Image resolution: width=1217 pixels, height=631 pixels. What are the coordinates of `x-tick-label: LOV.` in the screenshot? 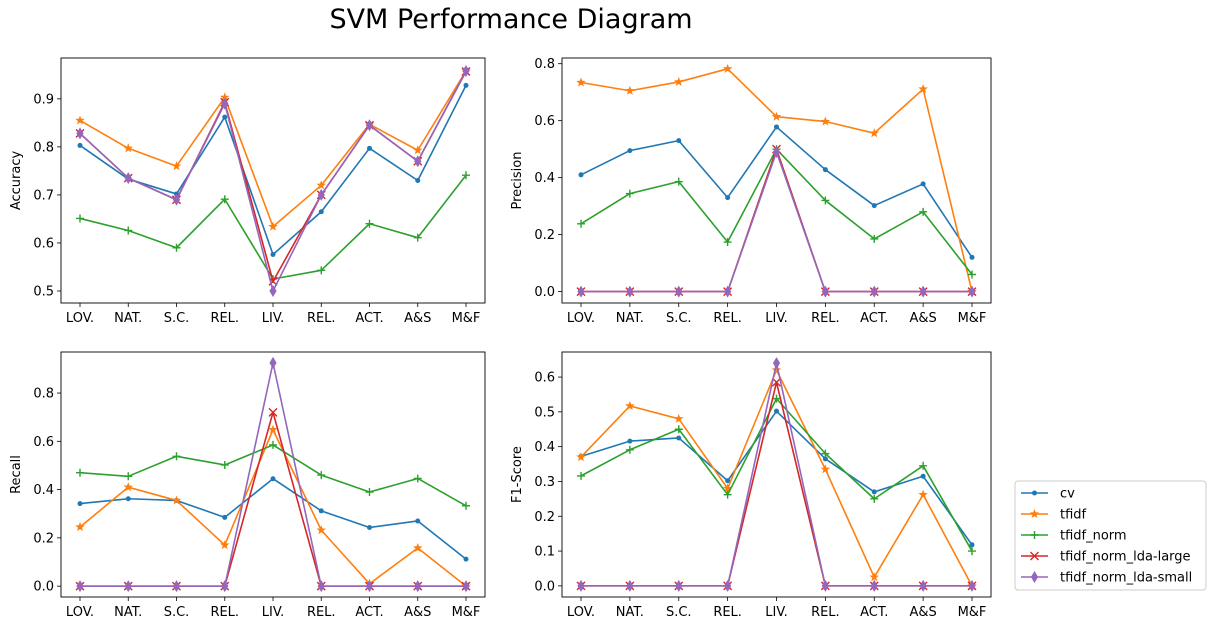 It's located at (581, 612).